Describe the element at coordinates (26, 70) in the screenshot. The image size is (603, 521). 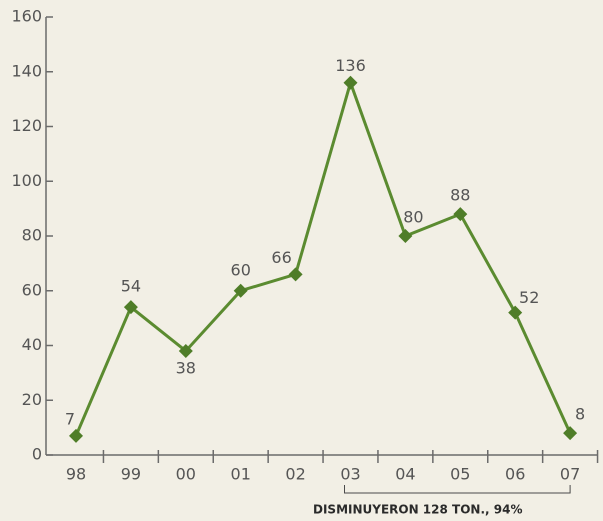
I see `y-tick-label: 140` at that location.